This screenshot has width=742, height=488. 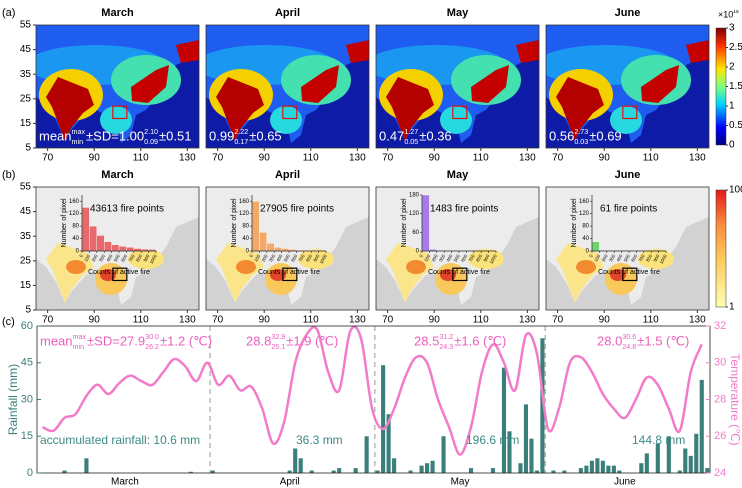 What do you see at coordinates (605, 135) in the screenshot?
I see `stats-text: ±0.69` at bounding box center [605, 135].